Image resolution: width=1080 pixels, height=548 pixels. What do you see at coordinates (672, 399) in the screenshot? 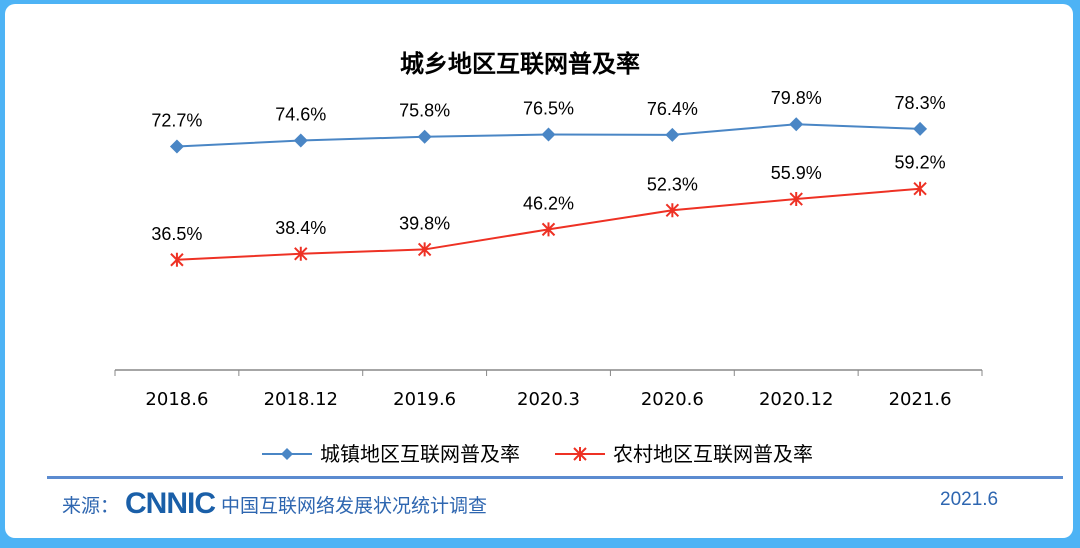
I see `x-tick-label: 2020.6` at bounding box center [672, 399].